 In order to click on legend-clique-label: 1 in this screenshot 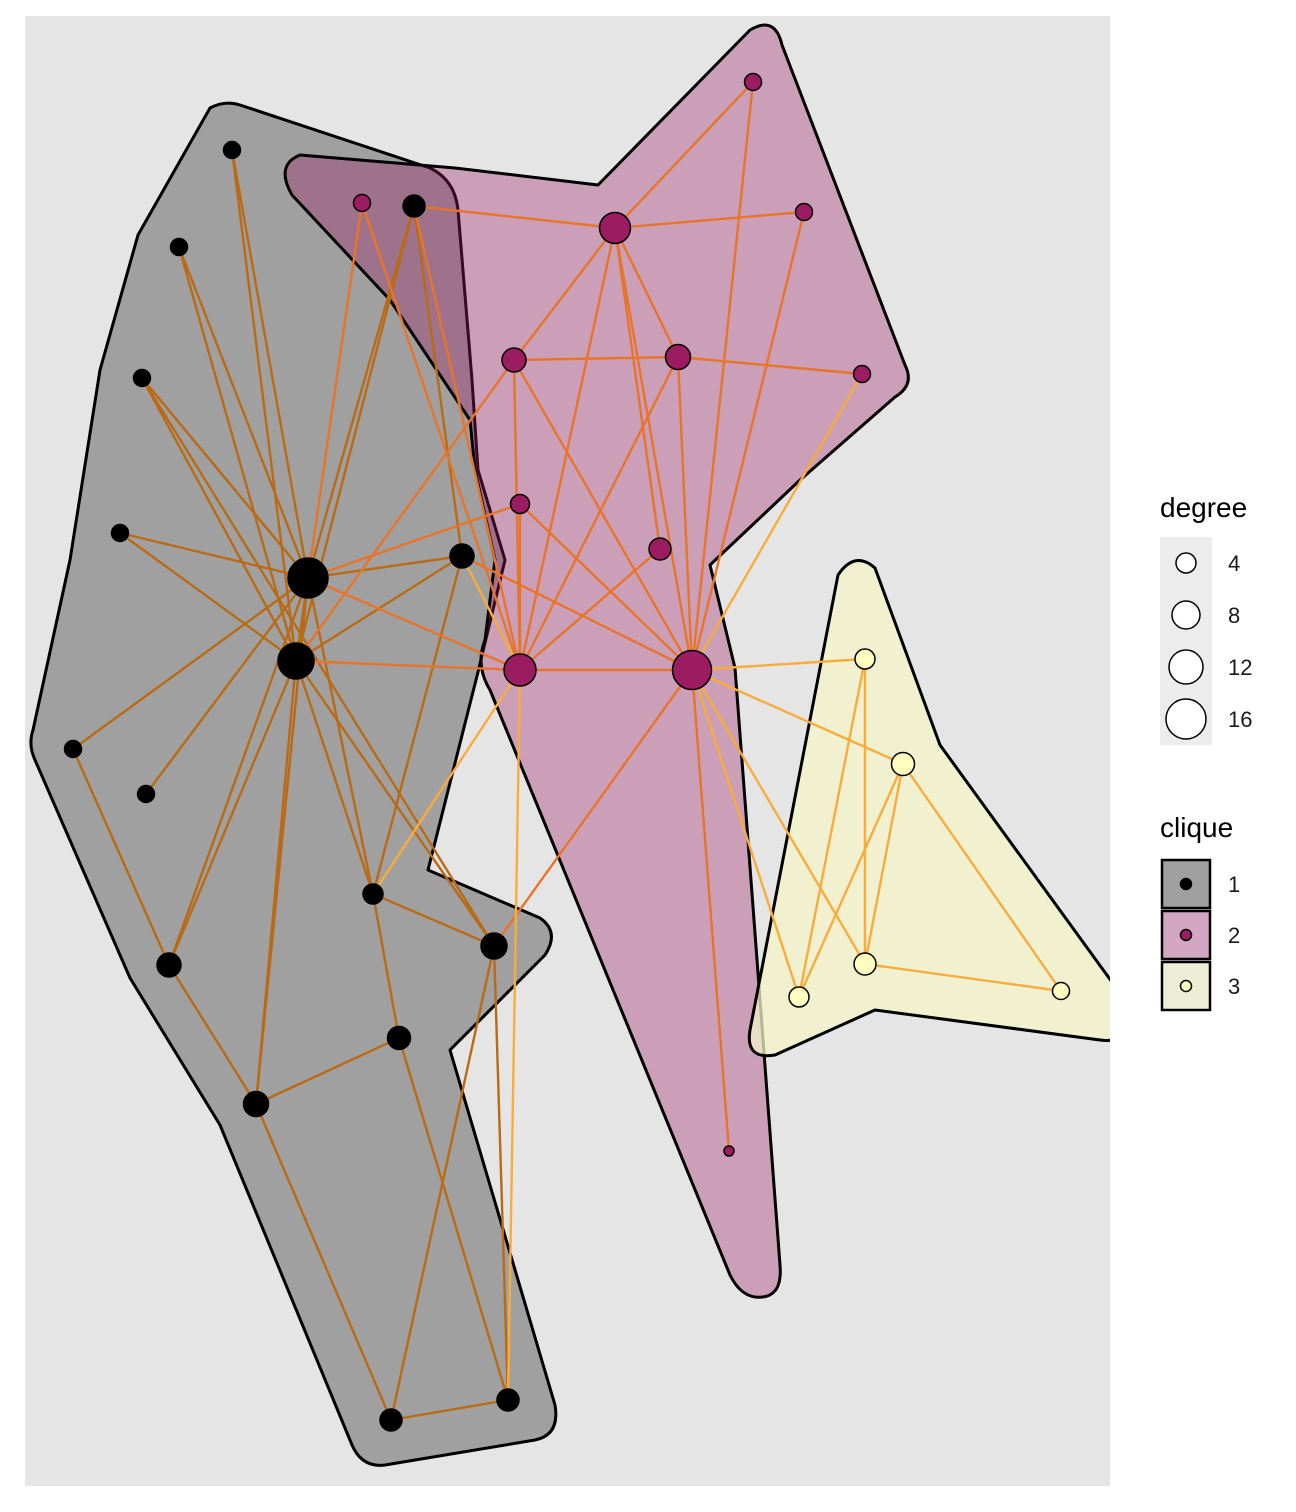, I will do `click(1234, 884)`.